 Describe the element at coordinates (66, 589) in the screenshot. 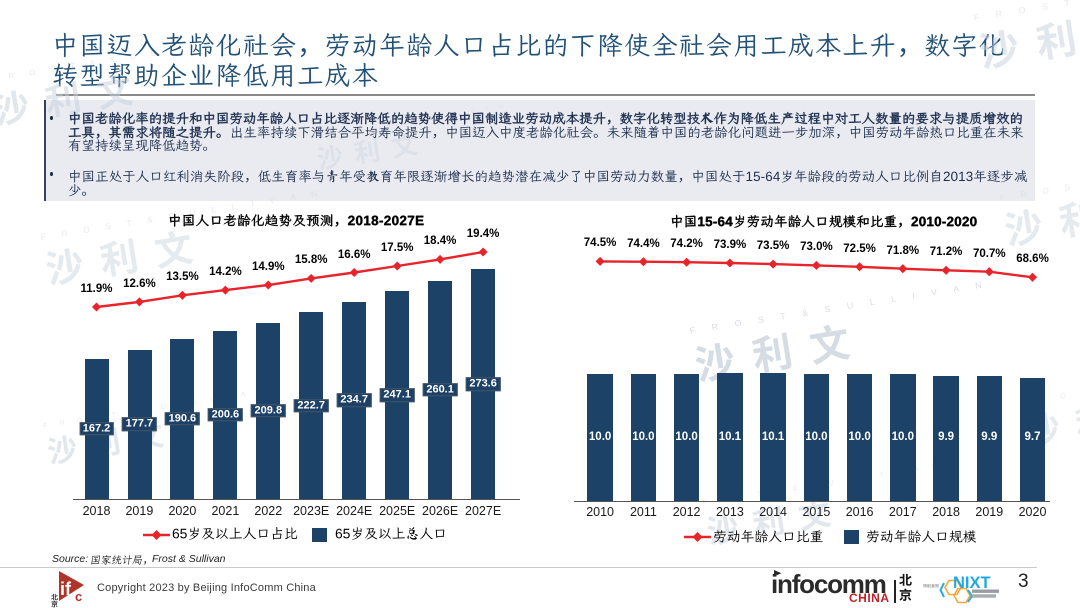

I see `svg-text: if` at that location.